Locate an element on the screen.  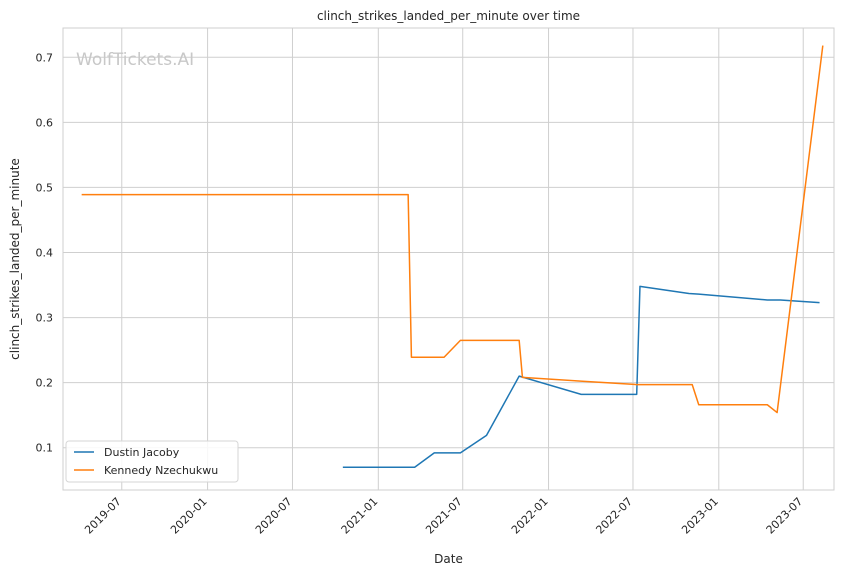
legend-label: Kennedy Nzechukwu is located at coordinates (161, 470).